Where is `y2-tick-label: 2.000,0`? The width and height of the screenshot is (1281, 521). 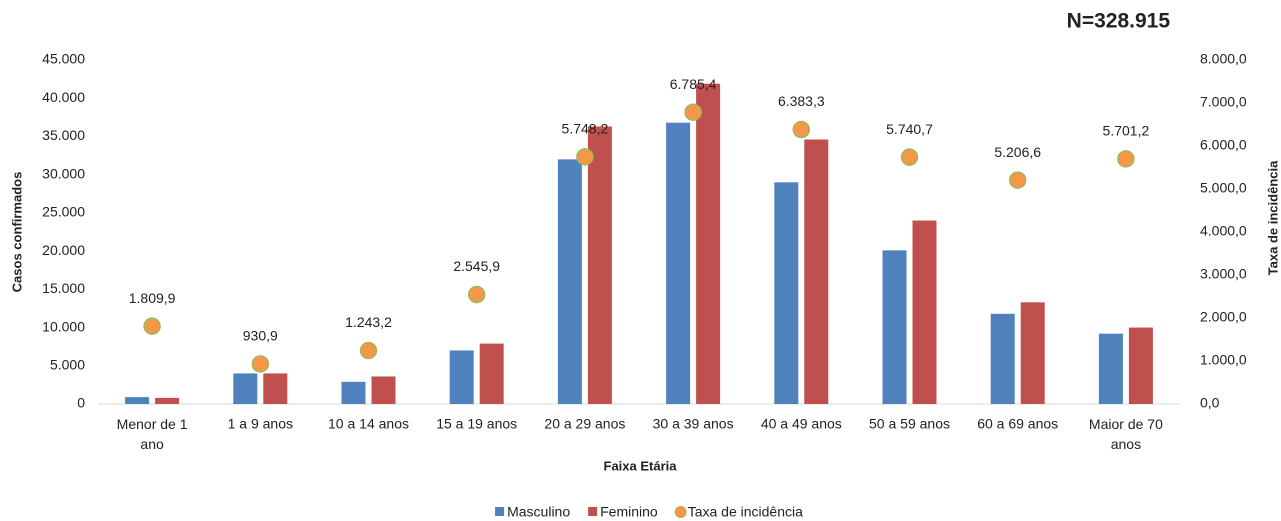 y2-tick-label: 2.000,0 is located at coordinates (1223, 317).